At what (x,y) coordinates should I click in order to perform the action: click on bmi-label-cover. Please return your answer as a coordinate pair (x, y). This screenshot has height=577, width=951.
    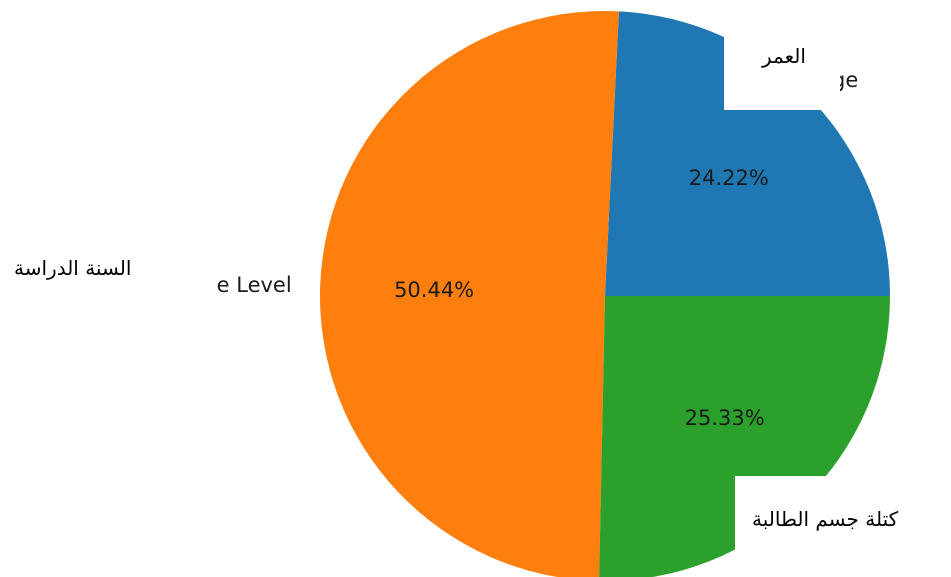
    Looking at the image, I should click on (843, 526).